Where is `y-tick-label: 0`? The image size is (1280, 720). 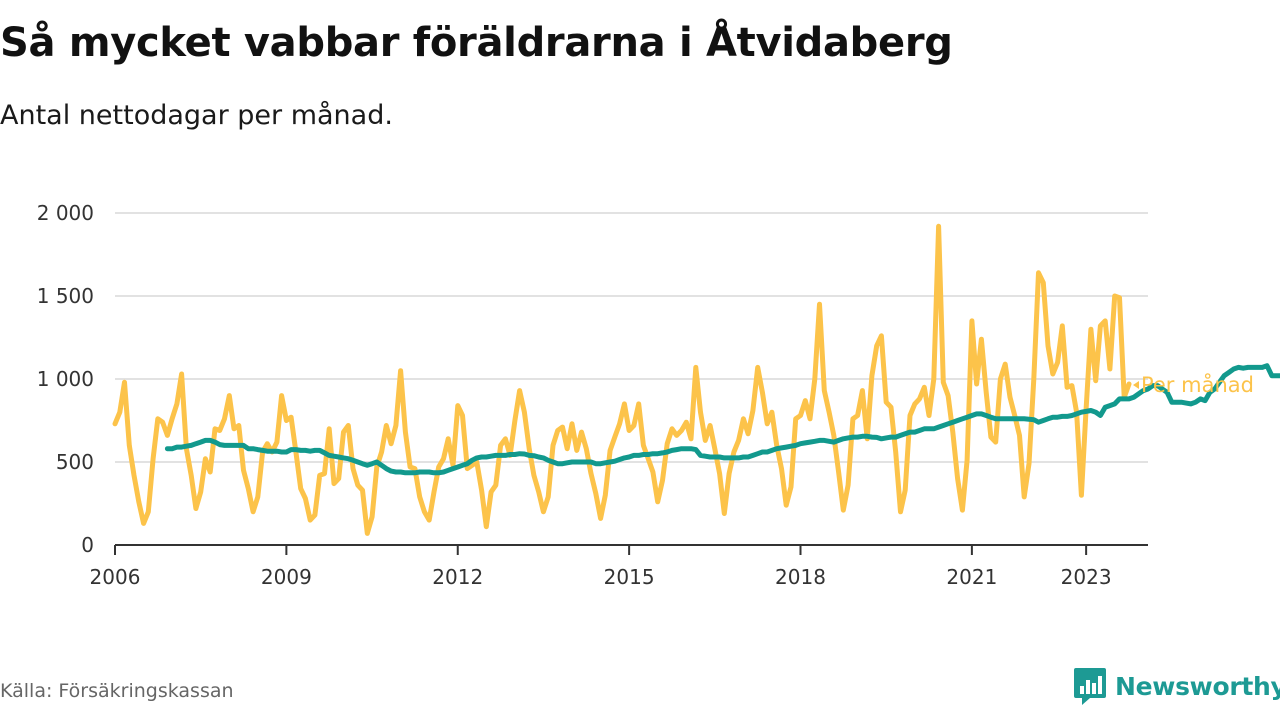
y-tick-label: 0 is located at coordinates (87, 545).